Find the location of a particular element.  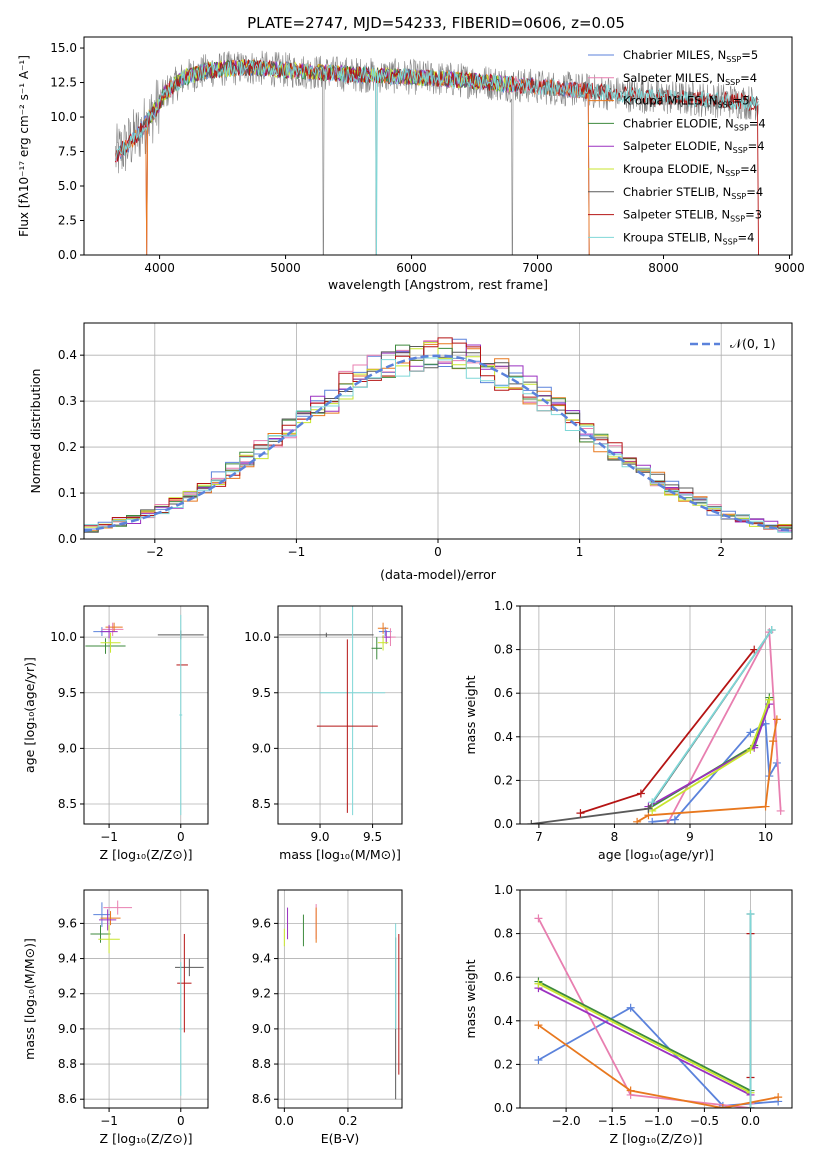

tick-label-x: 9.0 is located at coordinates (319, 837).